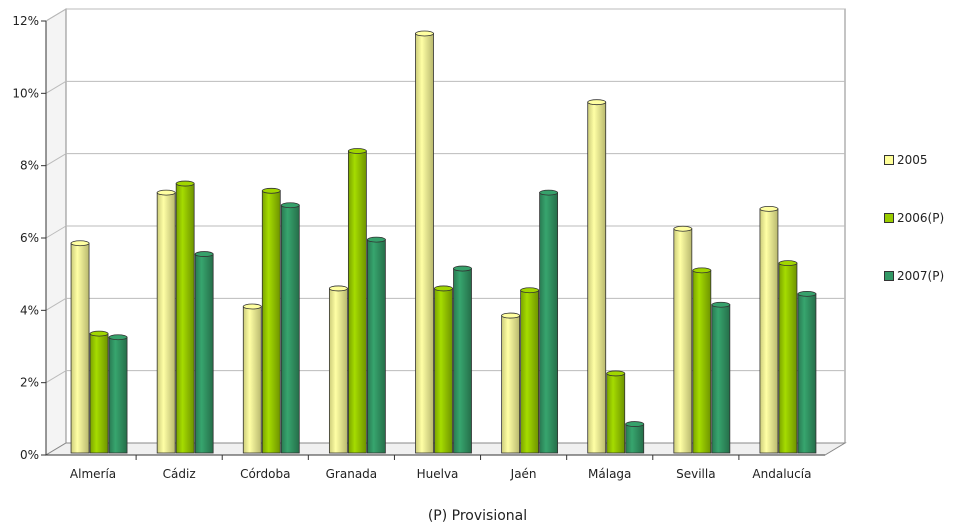  I want to click on legend-item-2005: 2005, so click(914, 160).